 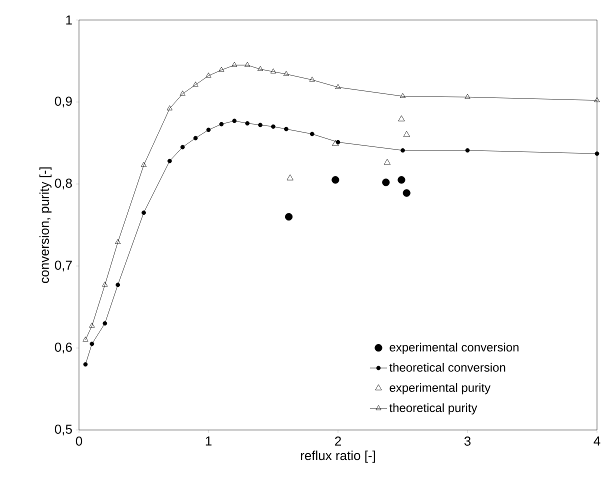 What do you see at coordinates (337, 456) in the screenshot?
I see `x-axis-title: reflux ratio [-]` at bounding box center [337, 456].